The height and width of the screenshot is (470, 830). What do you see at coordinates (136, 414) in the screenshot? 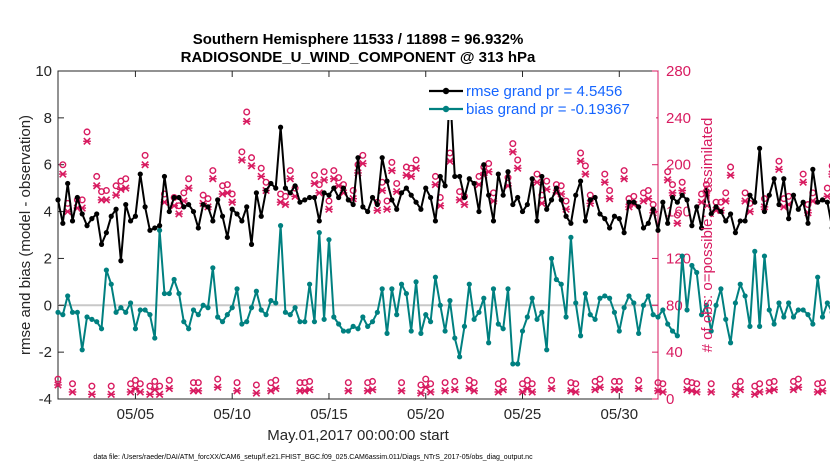
I see `x-tick-label: 05/05` at bounding box center [136, 414].